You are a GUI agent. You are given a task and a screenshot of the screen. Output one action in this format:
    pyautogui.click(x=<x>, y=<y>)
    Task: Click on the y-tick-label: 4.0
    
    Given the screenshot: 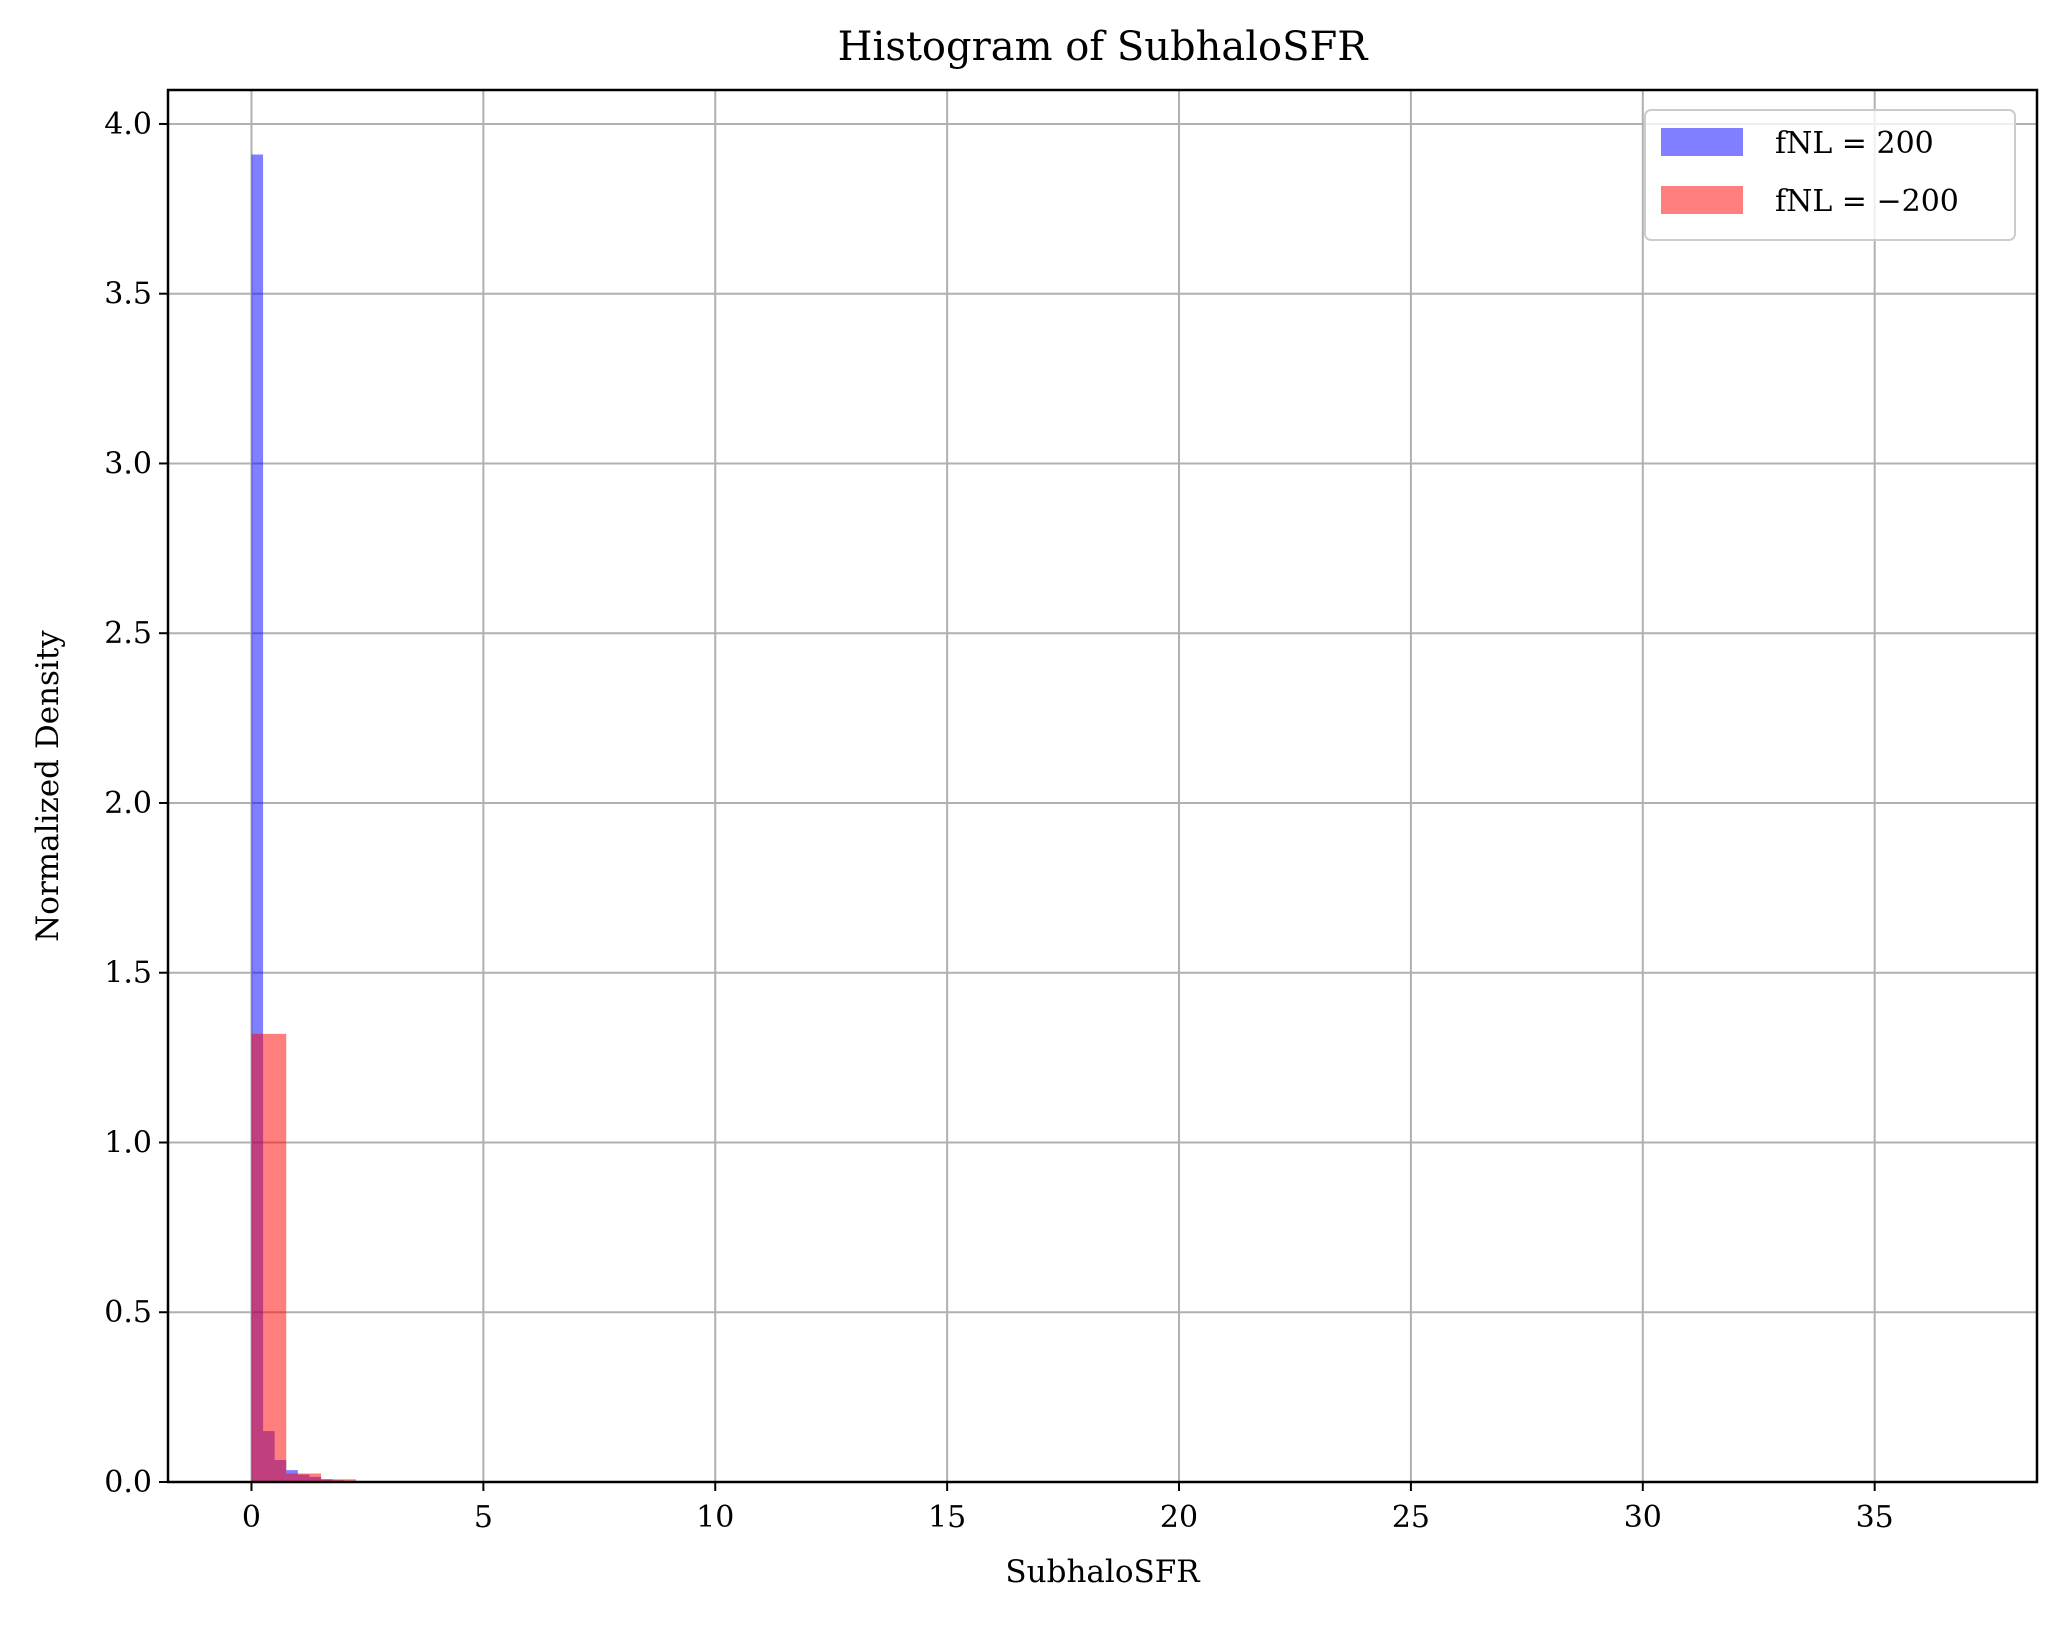 What is the action you would take?
    pyautogui.click(x=128, y=124)
    